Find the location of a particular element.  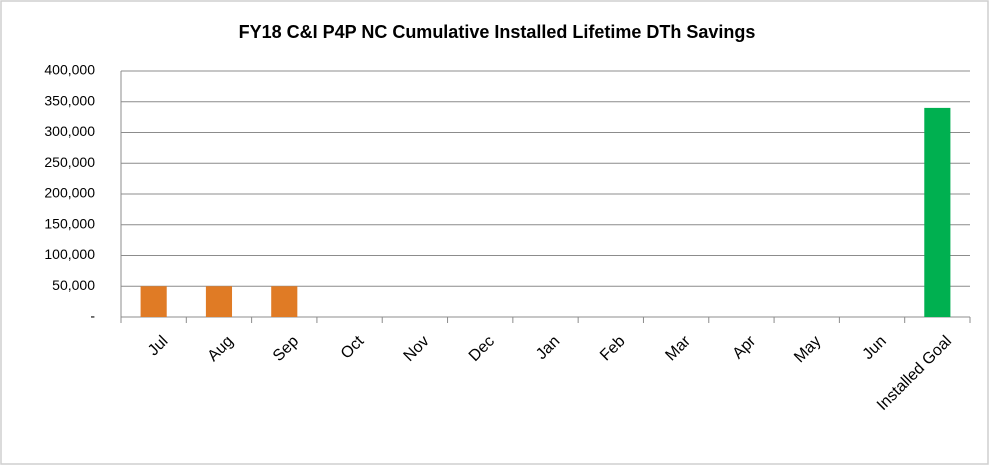

y-tick-label: 50,000 is located at coordinates (73, 285).